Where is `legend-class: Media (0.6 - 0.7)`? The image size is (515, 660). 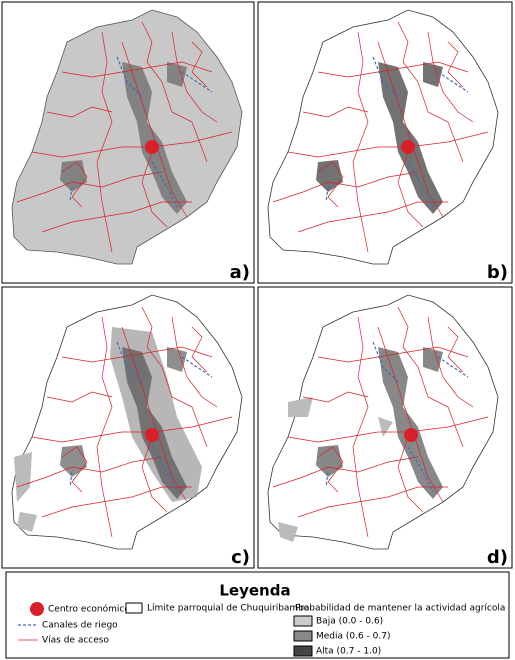 legend-class: Media (0.6 - 0.7) is located at coordinates (353, 637).